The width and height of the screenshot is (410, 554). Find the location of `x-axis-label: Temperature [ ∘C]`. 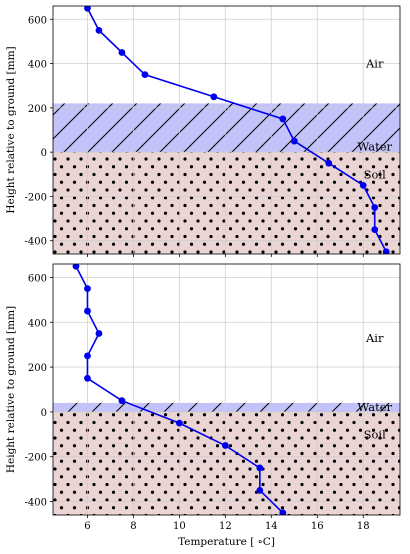

x-axis-label: Temperature [ ∘C] is located at coordinates (226, 542).